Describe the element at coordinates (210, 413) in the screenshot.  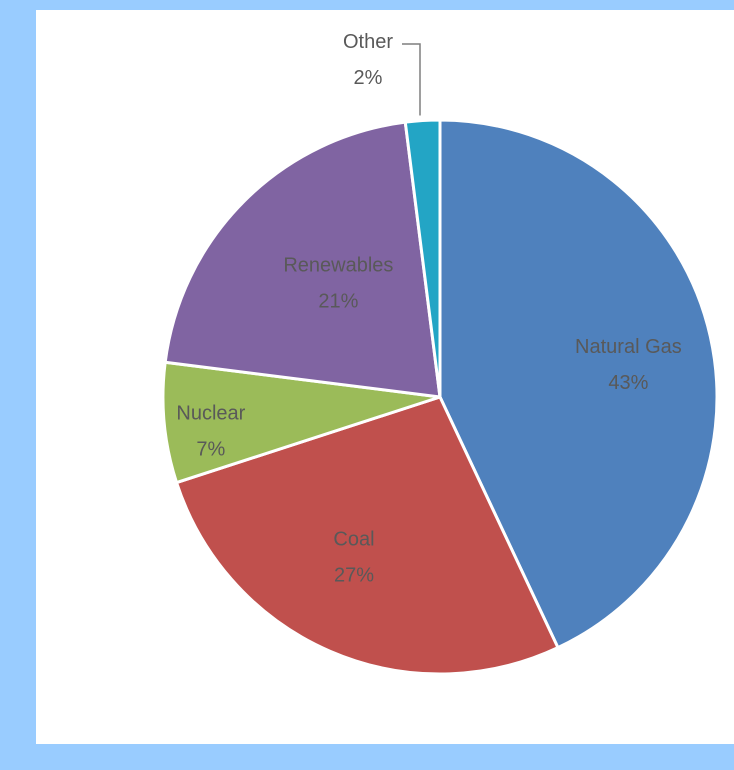
I see `slice-category-label: Nuclear` at that location.